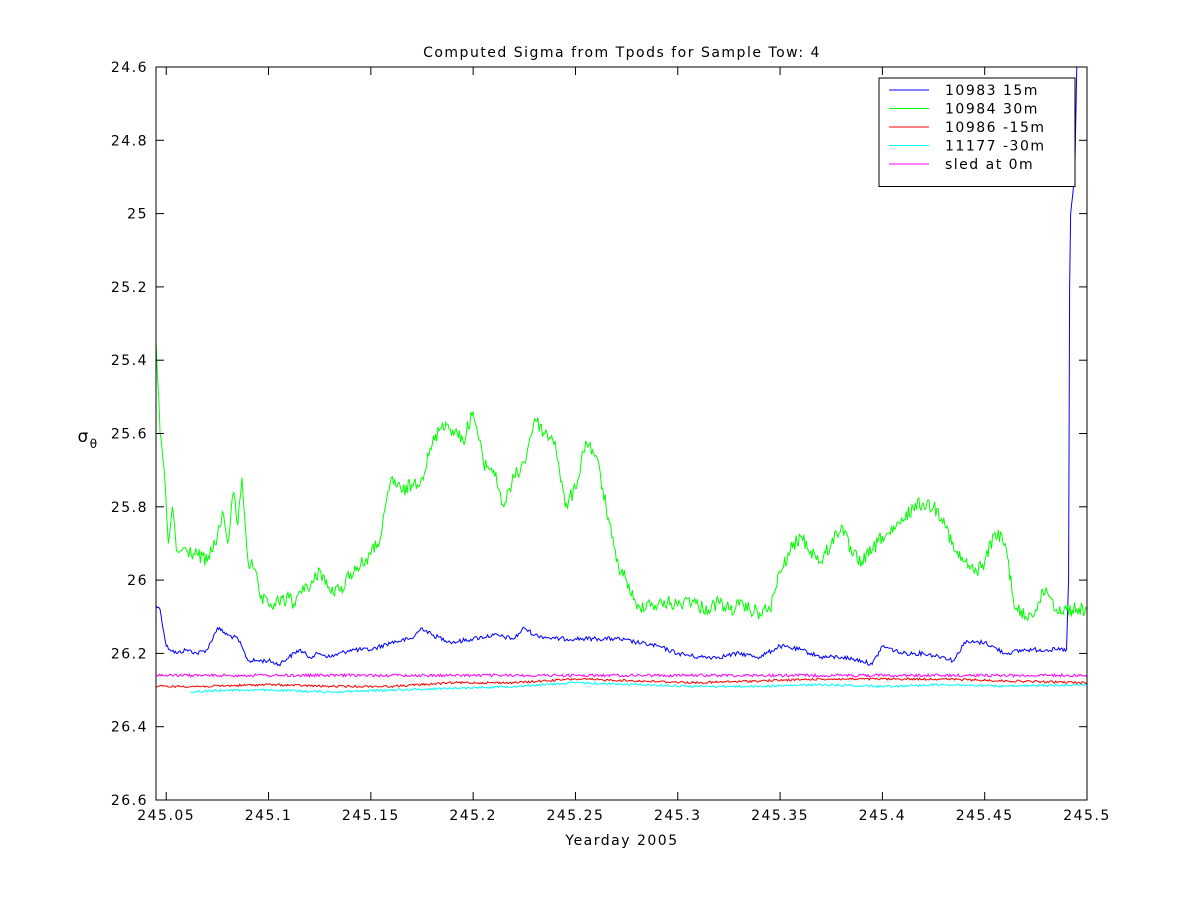 Image resolution: width=1200 pixels, height=900 pixels. Describe the element at coordinates (575, 816) in the screenshot. I see `x-tick-label: 245.25` at that location.